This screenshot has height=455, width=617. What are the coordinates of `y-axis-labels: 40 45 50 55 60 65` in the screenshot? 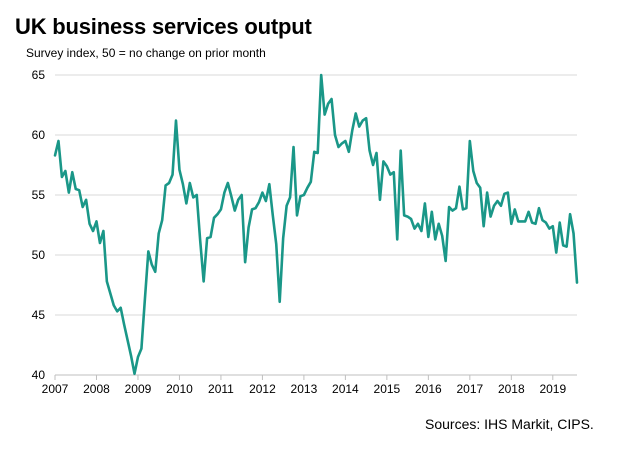 It's located at (39, 225).